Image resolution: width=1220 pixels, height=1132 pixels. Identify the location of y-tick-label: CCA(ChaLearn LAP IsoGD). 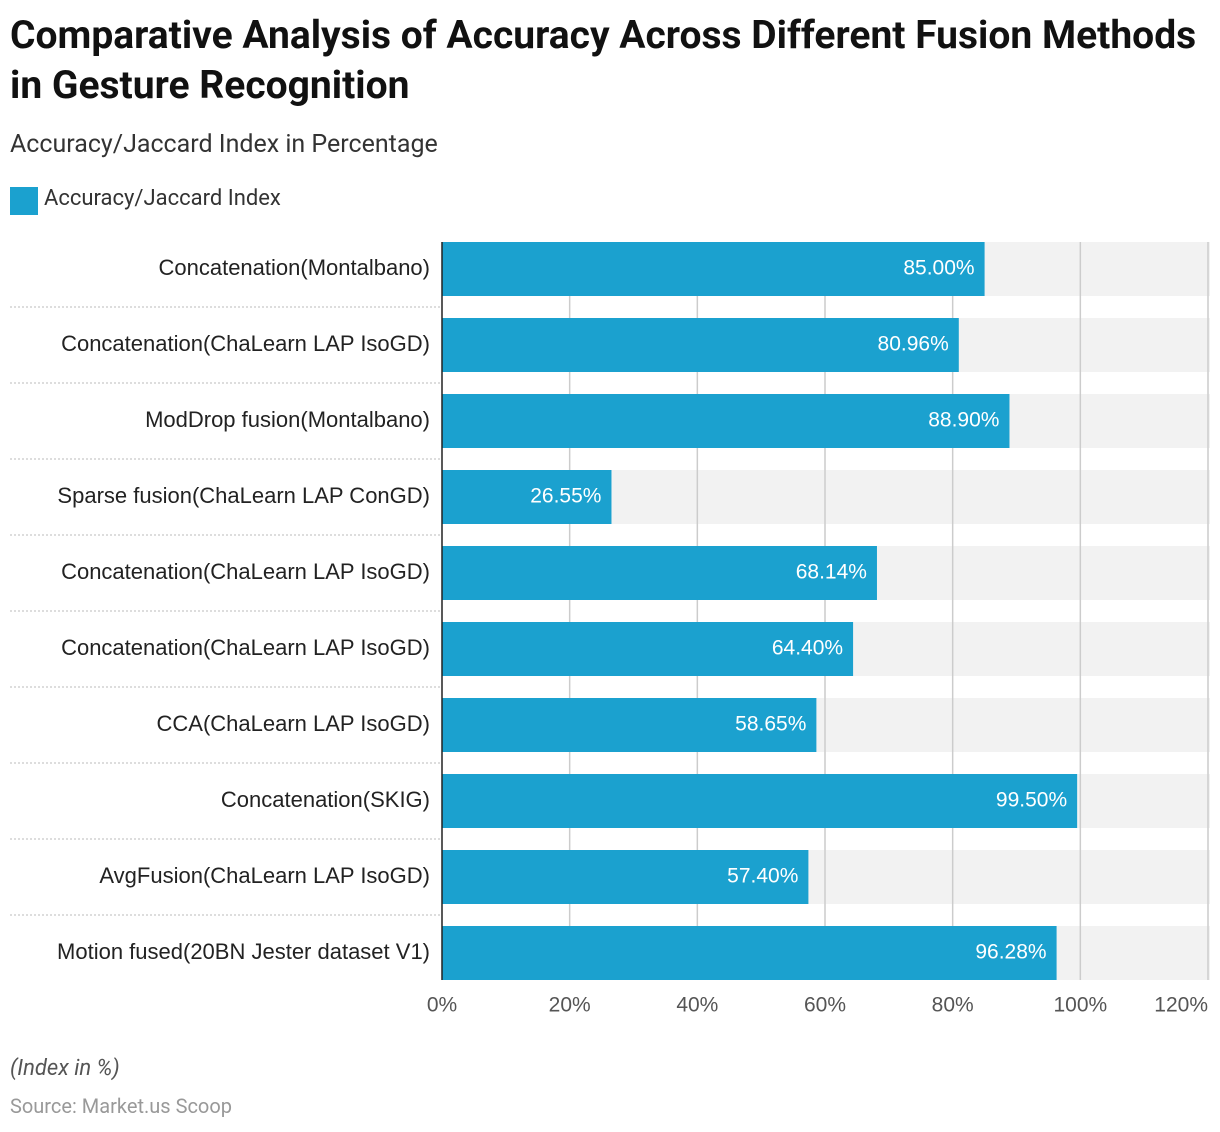
(294, 723).